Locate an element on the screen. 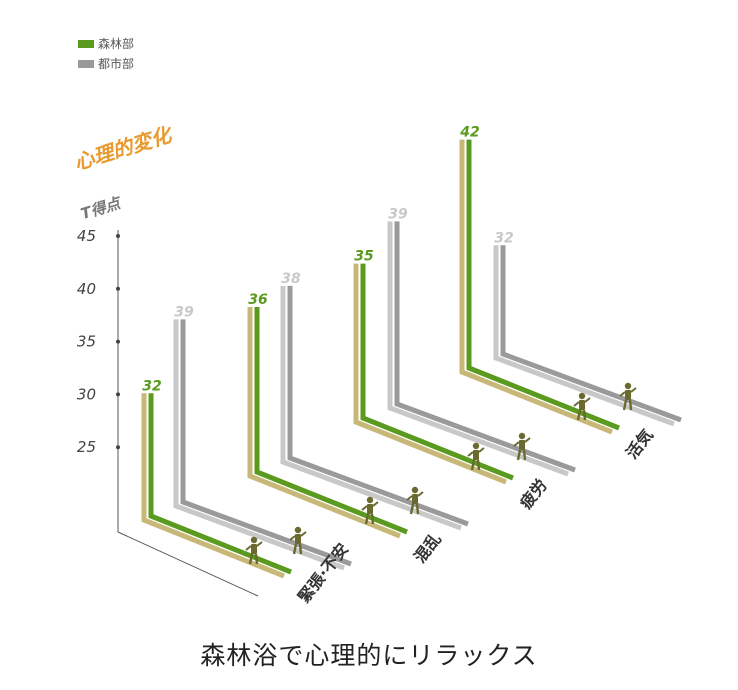  forest-bar-3-light is located at coordinates (536, 287).